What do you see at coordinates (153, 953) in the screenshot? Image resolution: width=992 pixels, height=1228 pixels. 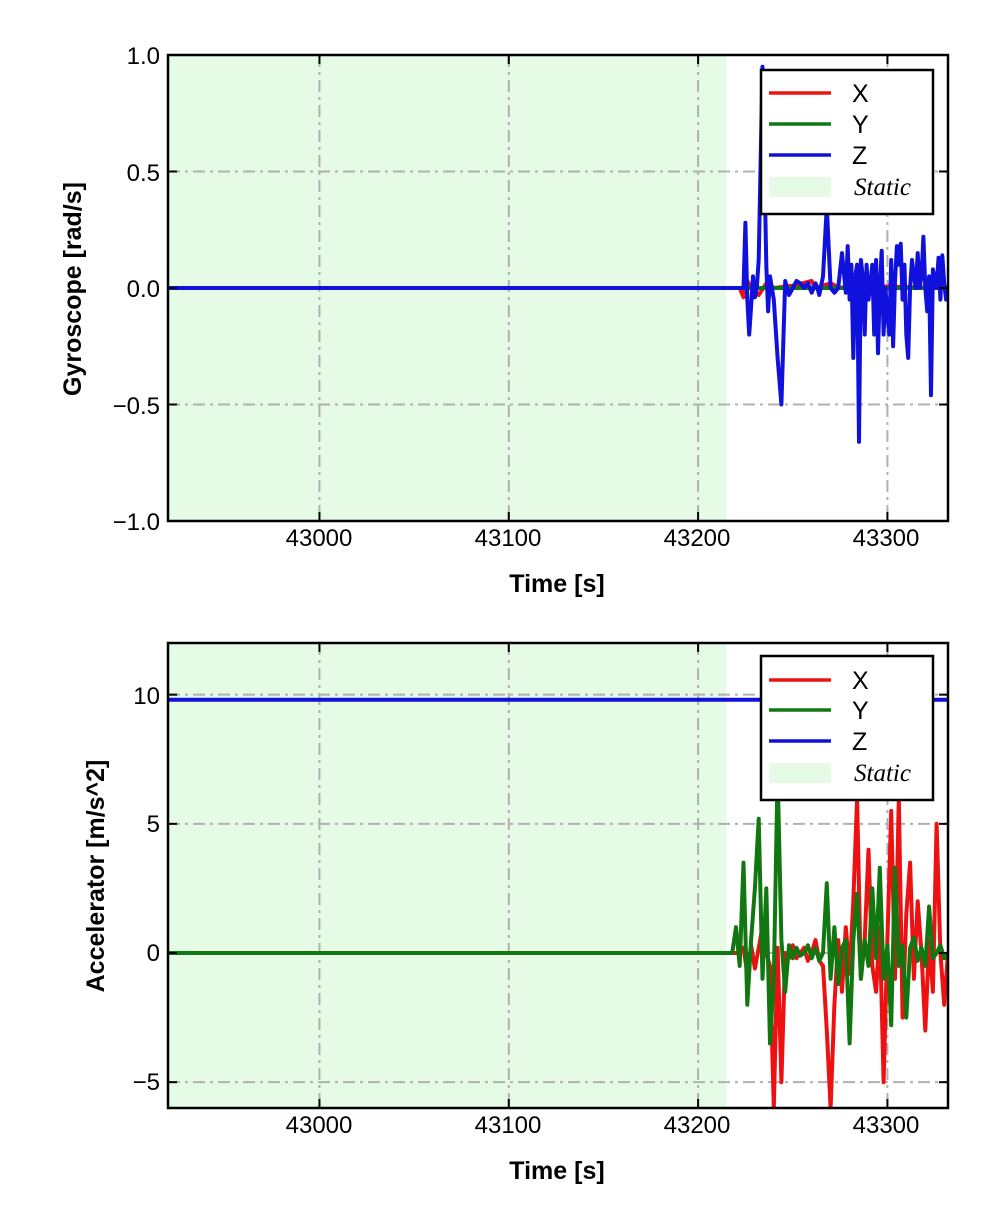 I see `y-tick-label: 0` at bounding box center [153, 953].